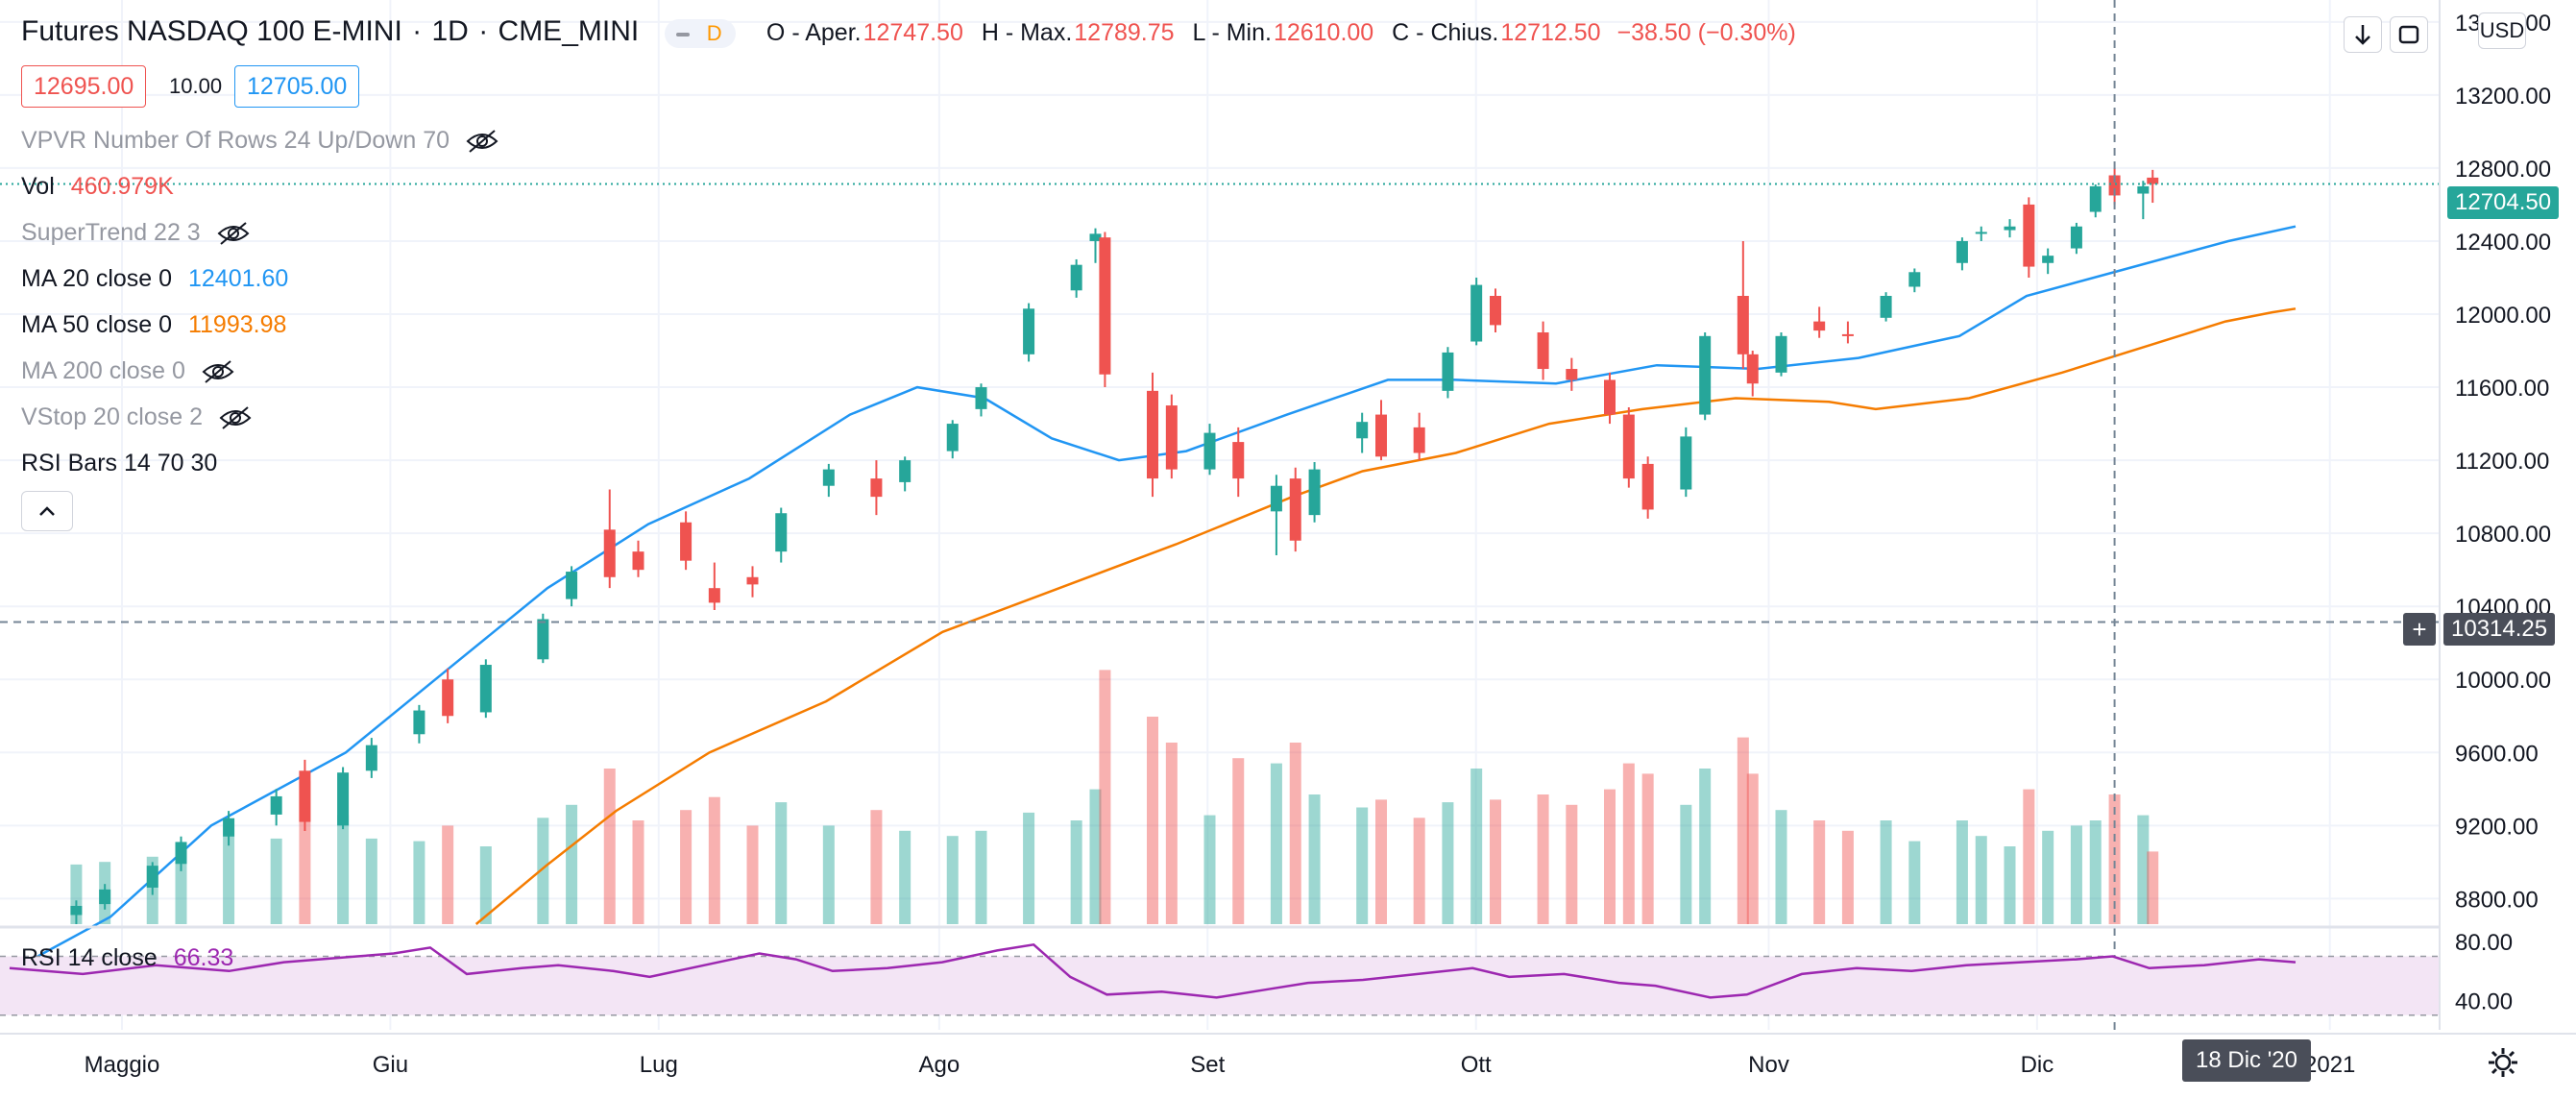 The height and width of the screenshot is (1099, 2576). Describe the element at coordinates (135, 232) in the screenshot. I see `indicator-supertrend: SuperTrend 22 3` at that location.